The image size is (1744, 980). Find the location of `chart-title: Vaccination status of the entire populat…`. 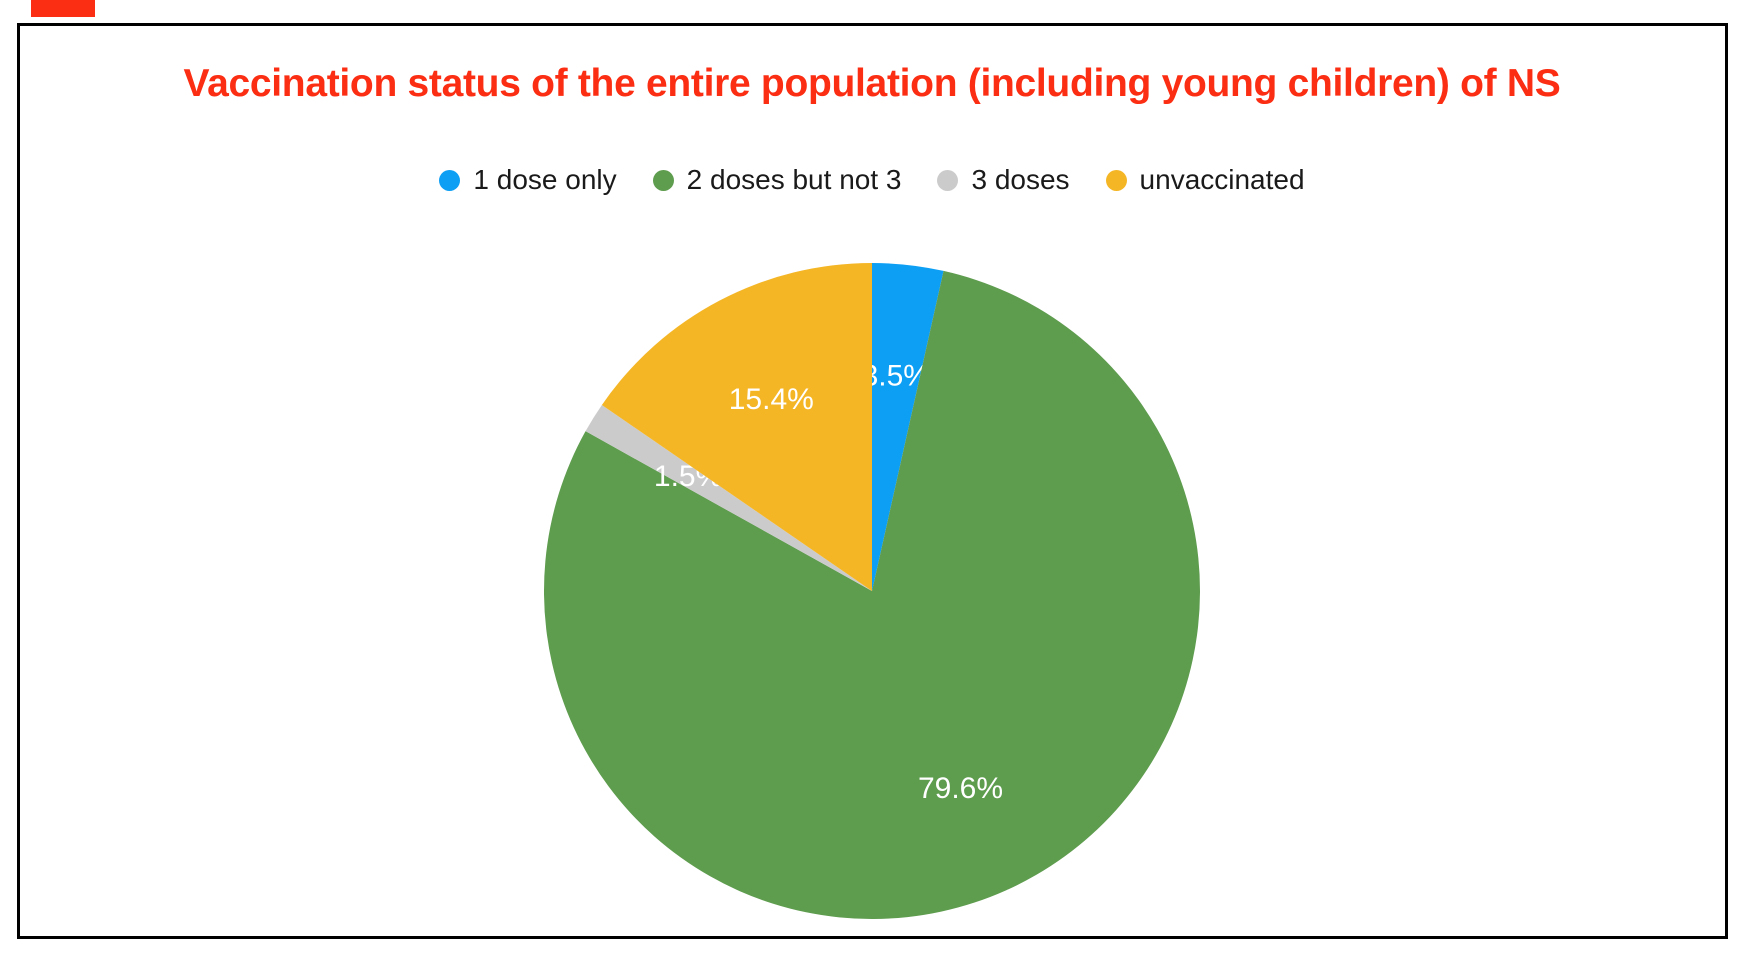

chart-title: Vaccination status of the entire populat… is located at coordinates (872, 83).